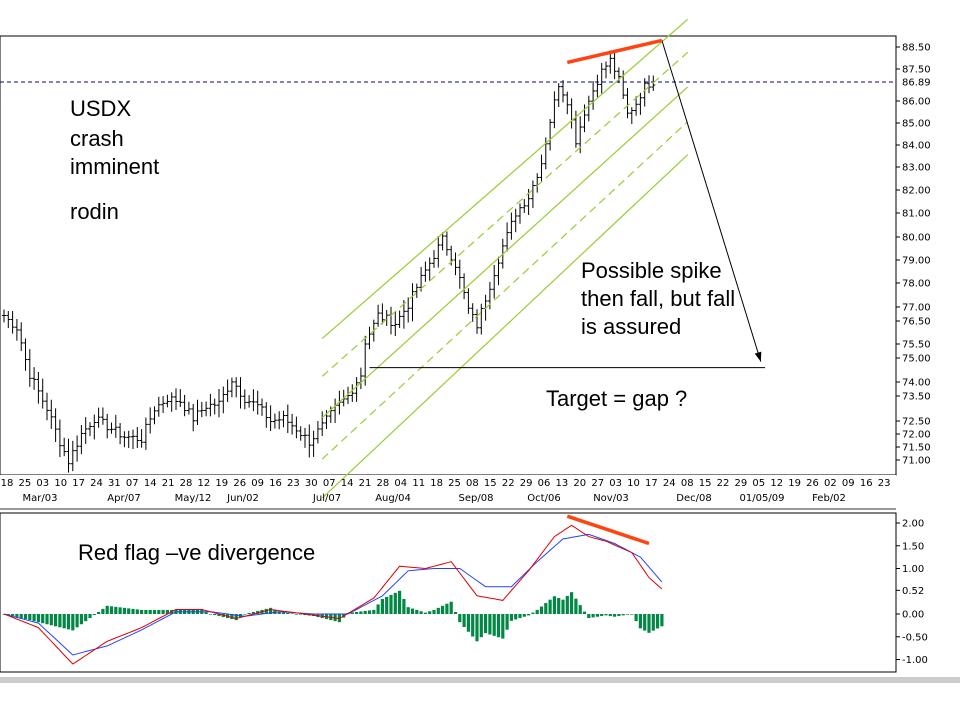 The height and width of the screenshot is (720, 960). I want to click on date-axis-label: 16, so click(866, 483).